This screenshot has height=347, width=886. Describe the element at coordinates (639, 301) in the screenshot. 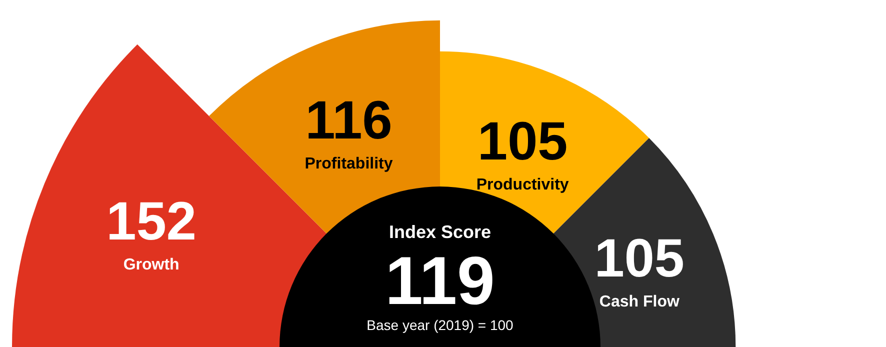

I see `category-label: Cash Flow` at that location.